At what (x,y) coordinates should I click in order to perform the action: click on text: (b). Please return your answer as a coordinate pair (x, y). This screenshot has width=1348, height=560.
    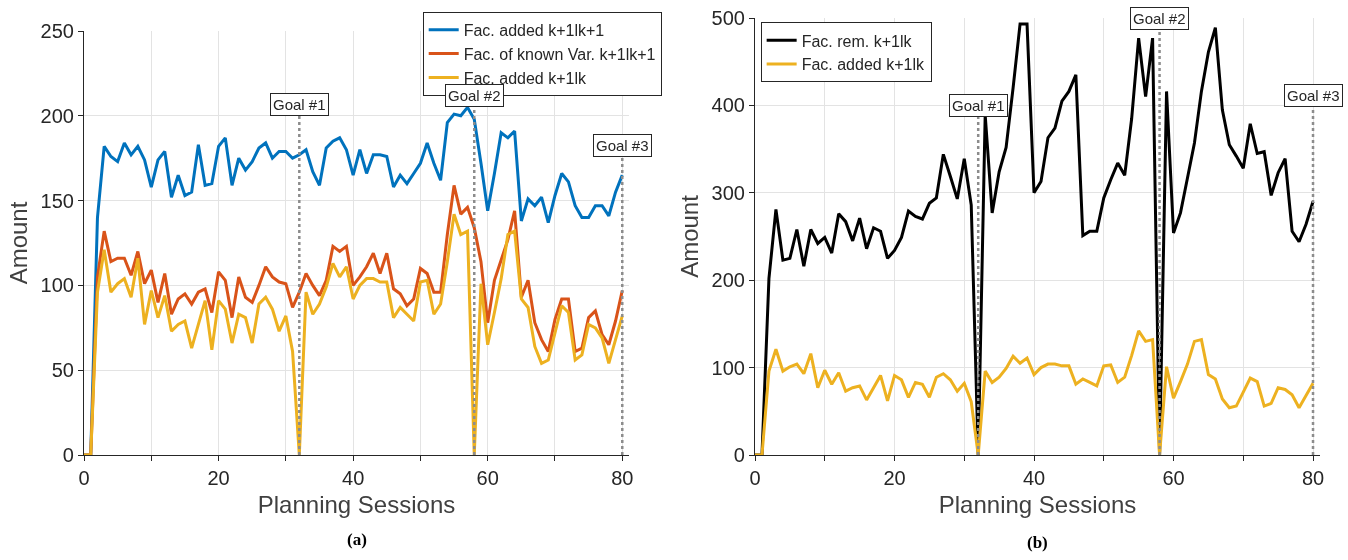
    Looking at the image, I should click on (1037, 542).